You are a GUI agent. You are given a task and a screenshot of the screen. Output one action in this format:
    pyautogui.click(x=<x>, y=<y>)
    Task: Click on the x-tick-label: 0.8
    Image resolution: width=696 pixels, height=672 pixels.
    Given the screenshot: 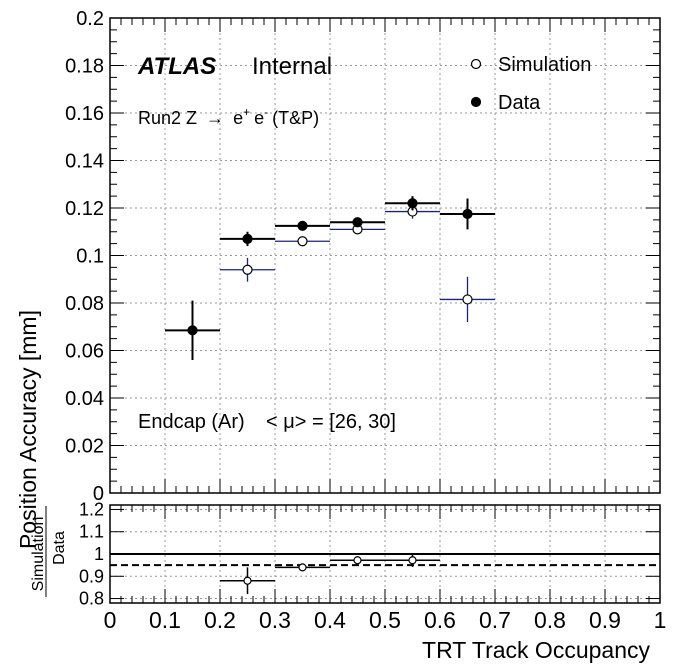 What is the action you would take?
    pyautogui.click(x=550, y=620)
    